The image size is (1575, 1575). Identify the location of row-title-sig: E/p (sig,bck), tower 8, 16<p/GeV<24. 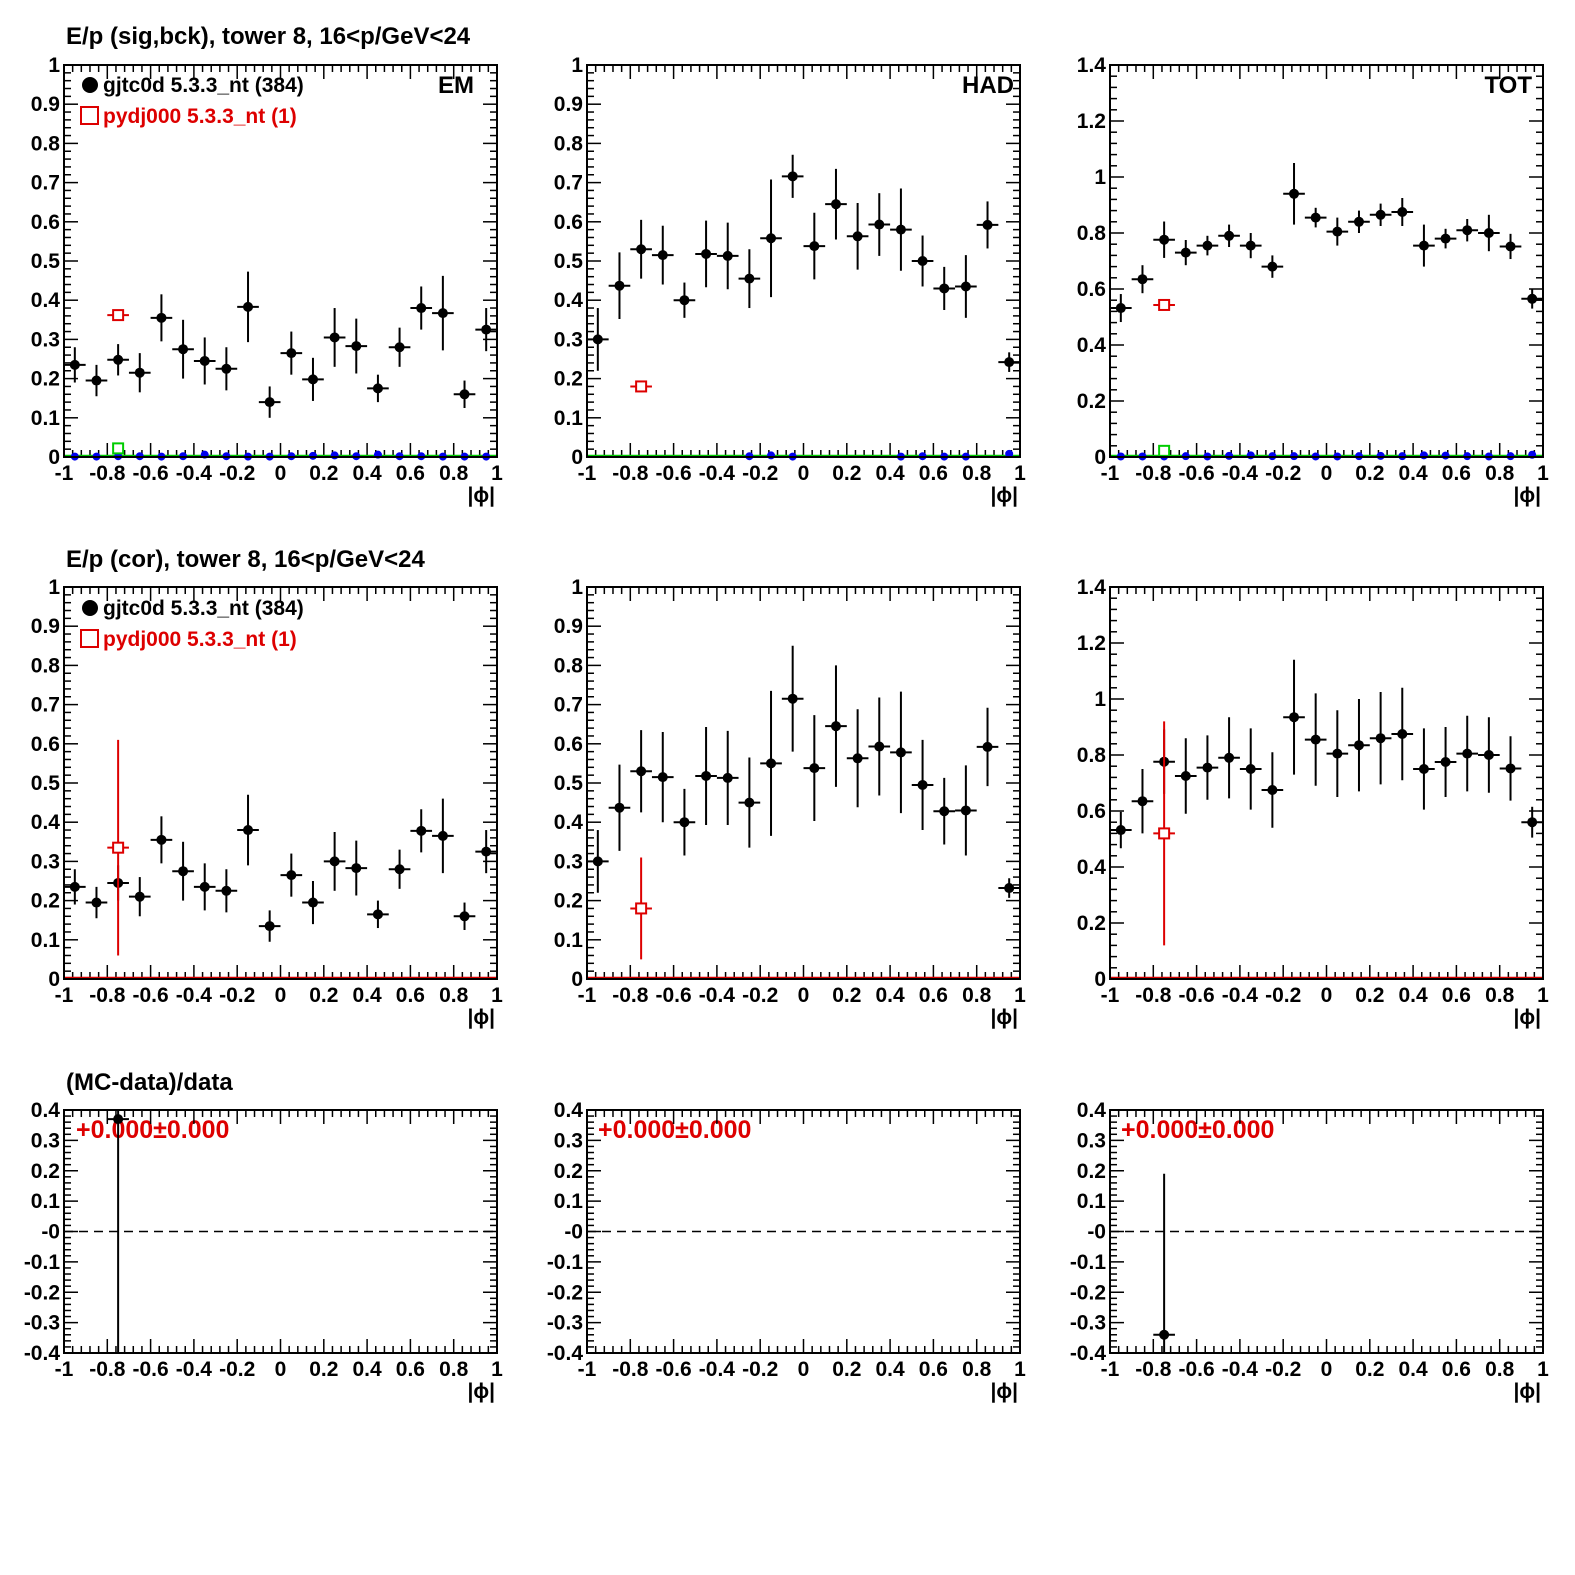
(268, 36).